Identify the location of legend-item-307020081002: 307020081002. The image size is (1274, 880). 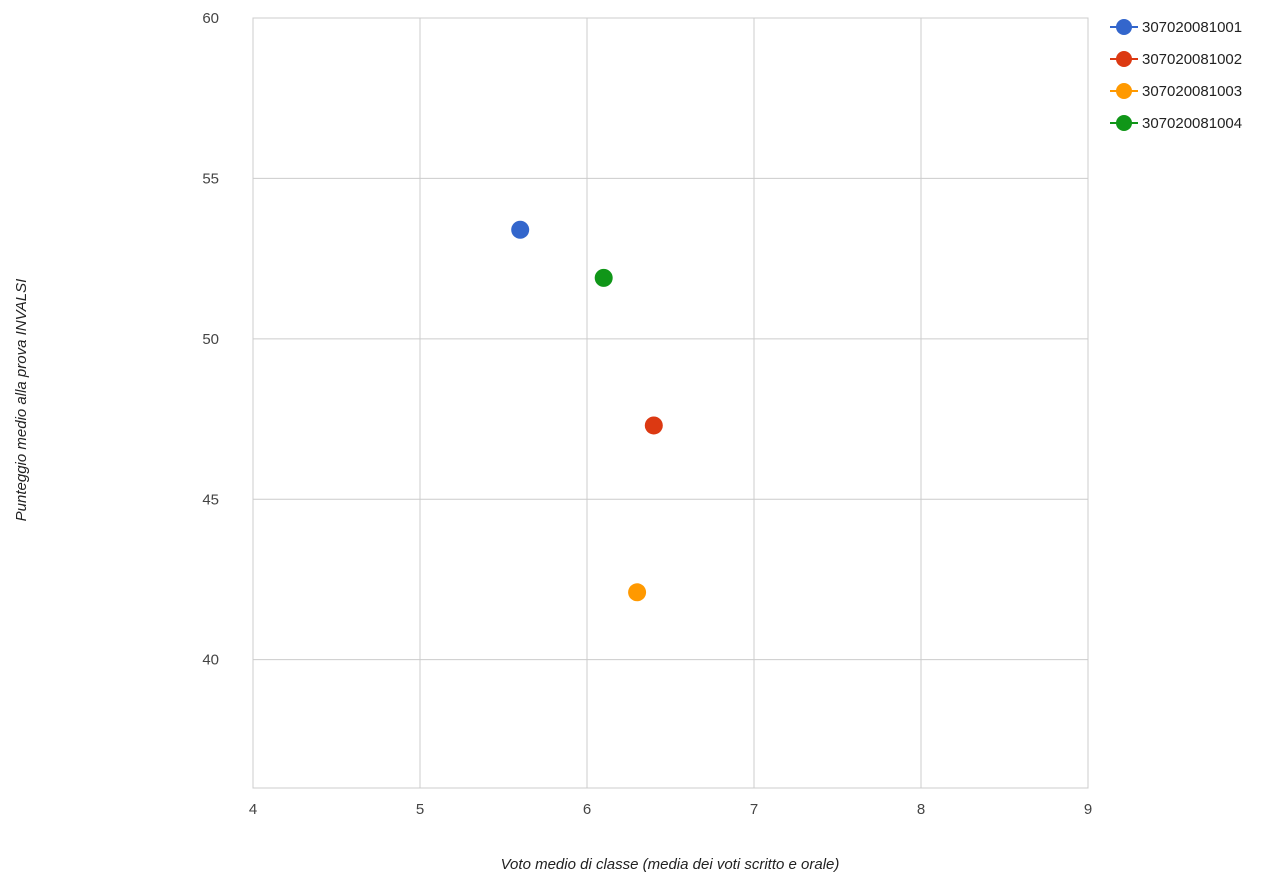
(1176, 59).